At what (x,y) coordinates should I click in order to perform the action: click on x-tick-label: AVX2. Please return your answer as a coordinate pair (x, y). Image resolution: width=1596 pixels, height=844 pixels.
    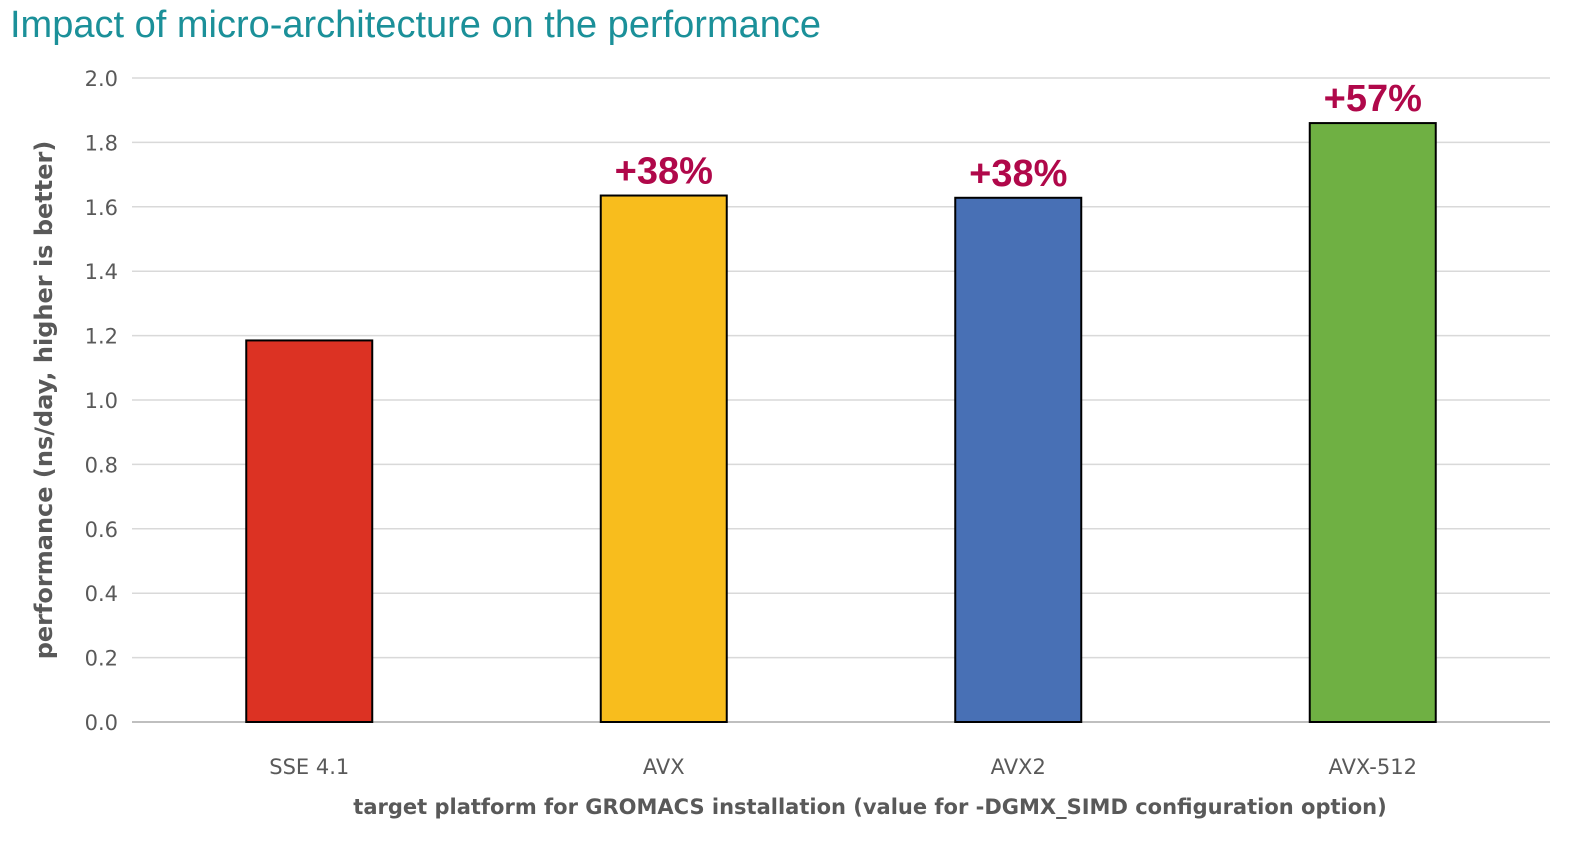
    Looking at the image, I should click on (1018, 767).